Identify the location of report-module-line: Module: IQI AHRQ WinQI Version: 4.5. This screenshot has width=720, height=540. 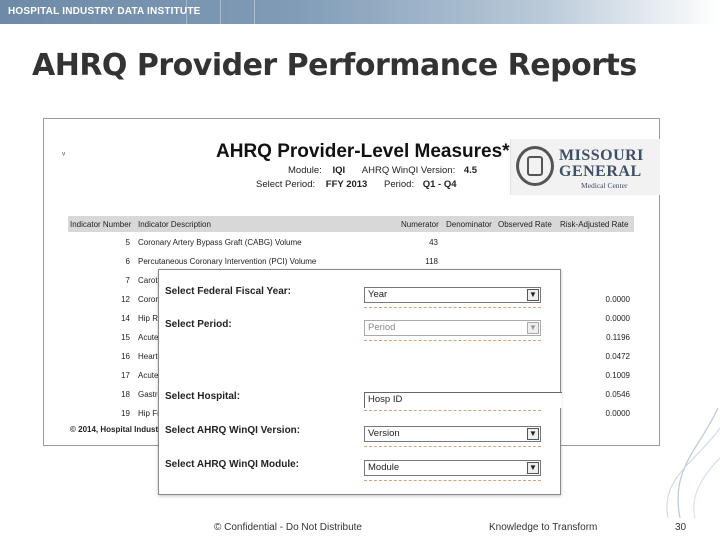
(382, 170).